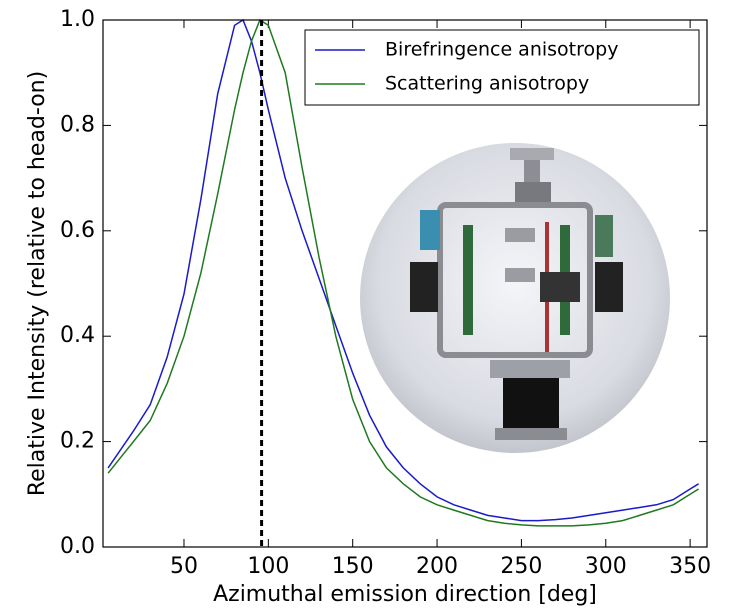 The height and width of the screenshot is (613, 733). What do you see at coordinates (501, 50) in the screenshot?
I see `legend-label: Birefringence anisotropy` at bounding box center [501, 50].